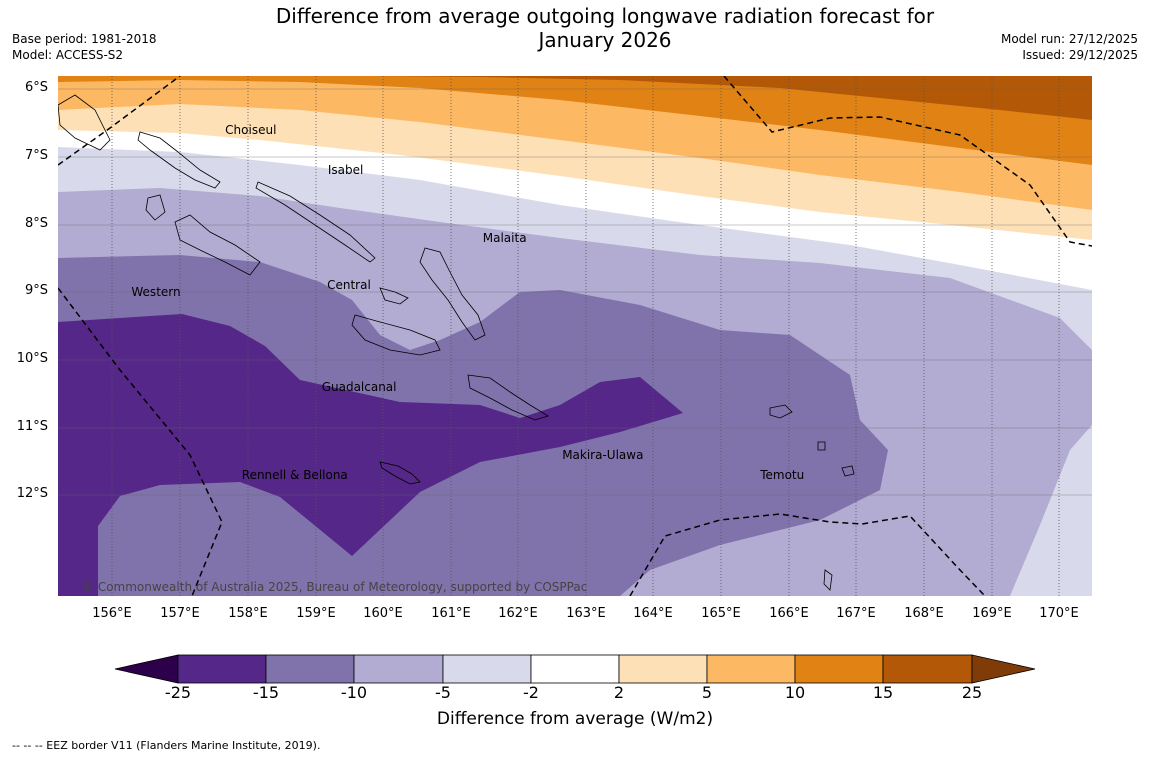 This screenshot has width=1150, height=758. Describe the element at coordinates (32, 358) in the screenshot. I see `lat-label-10s: 10°S` at that location.